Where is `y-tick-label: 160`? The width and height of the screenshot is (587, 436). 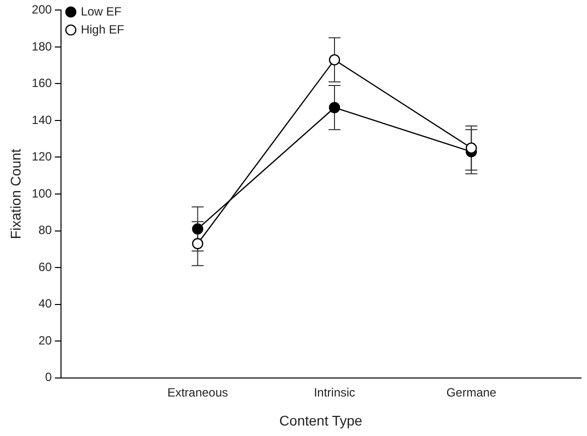
y-tick-label: 160 is located at coordinates (42, 83).